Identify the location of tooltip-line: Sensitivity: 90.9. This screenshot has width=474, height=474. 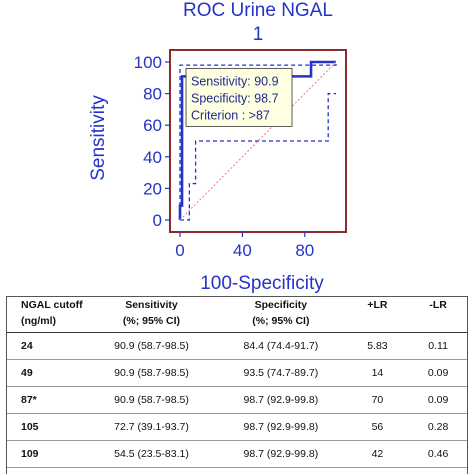
(235, 81).